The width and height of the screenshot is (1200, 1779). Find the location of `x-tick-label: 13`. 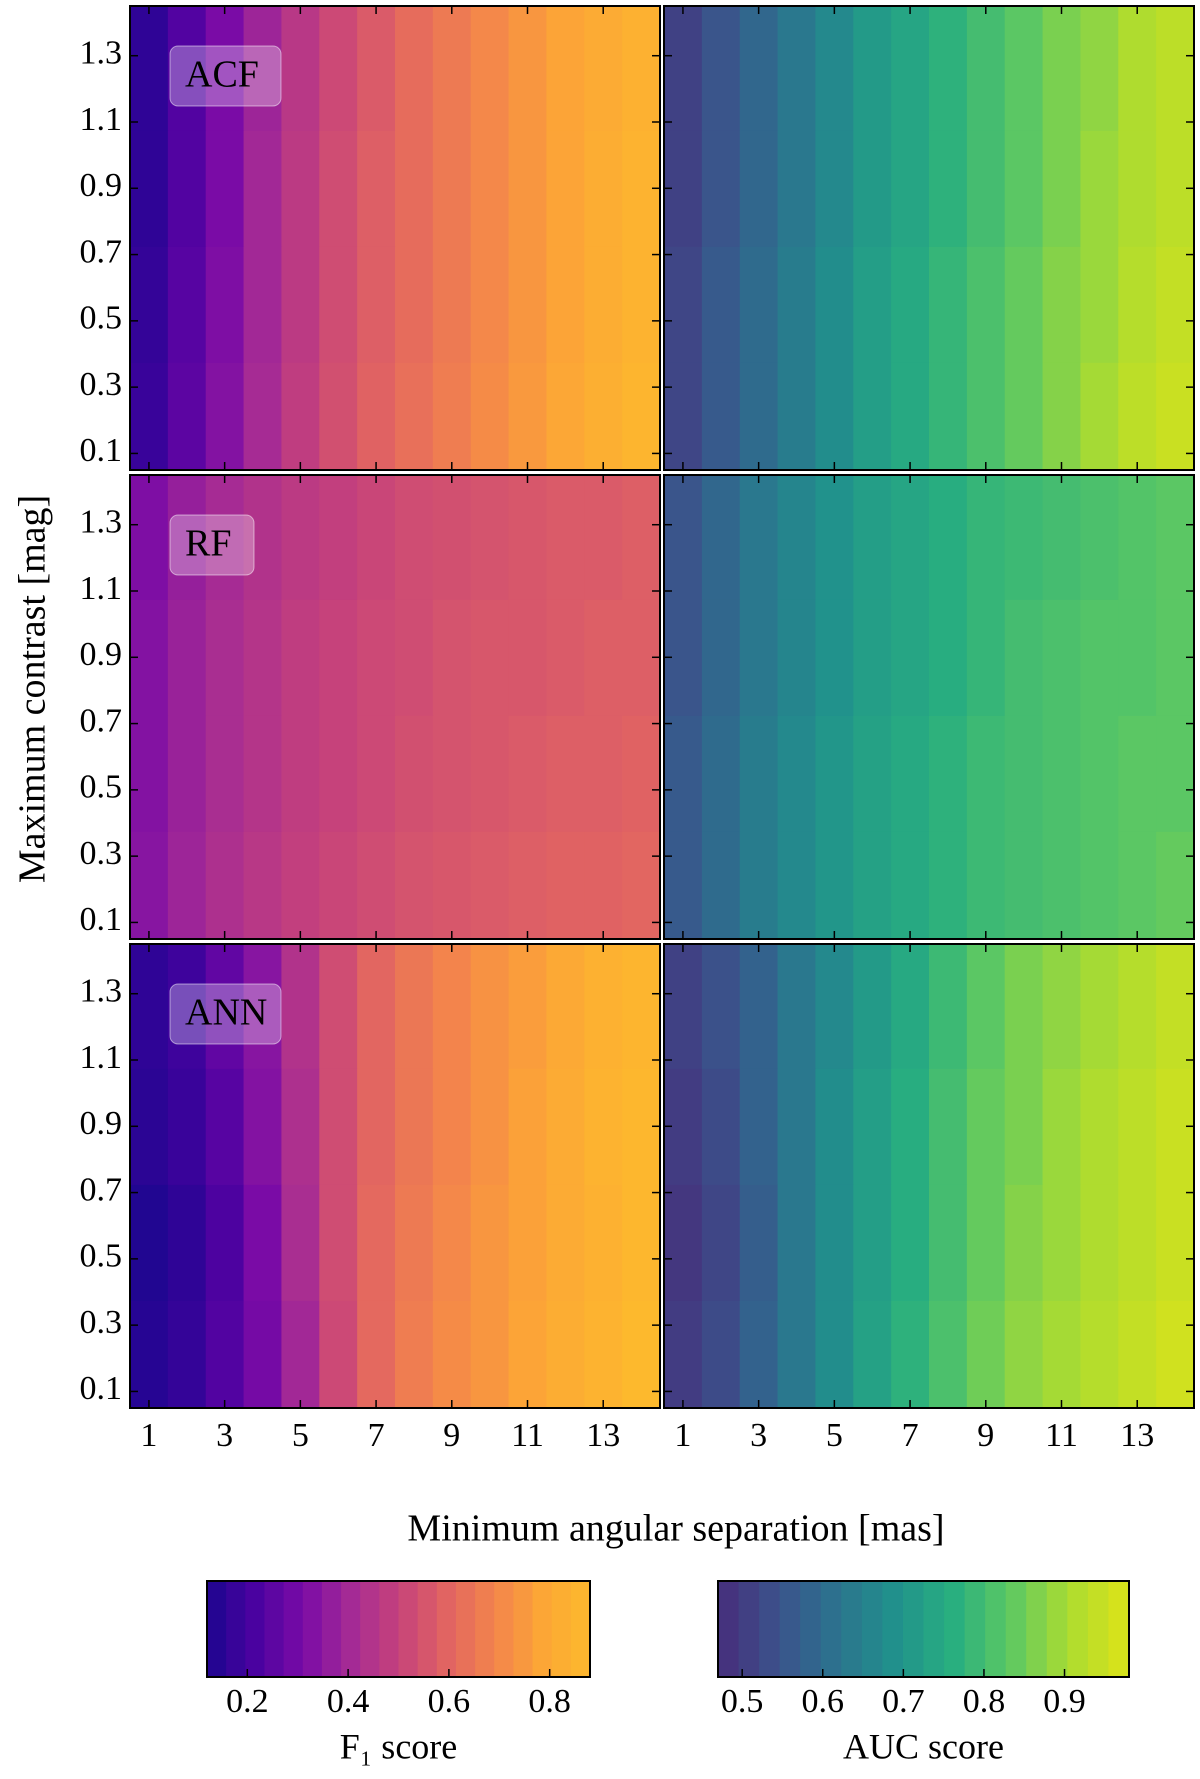

x-tick-label: 13 is located at coordinates (603, 1435).